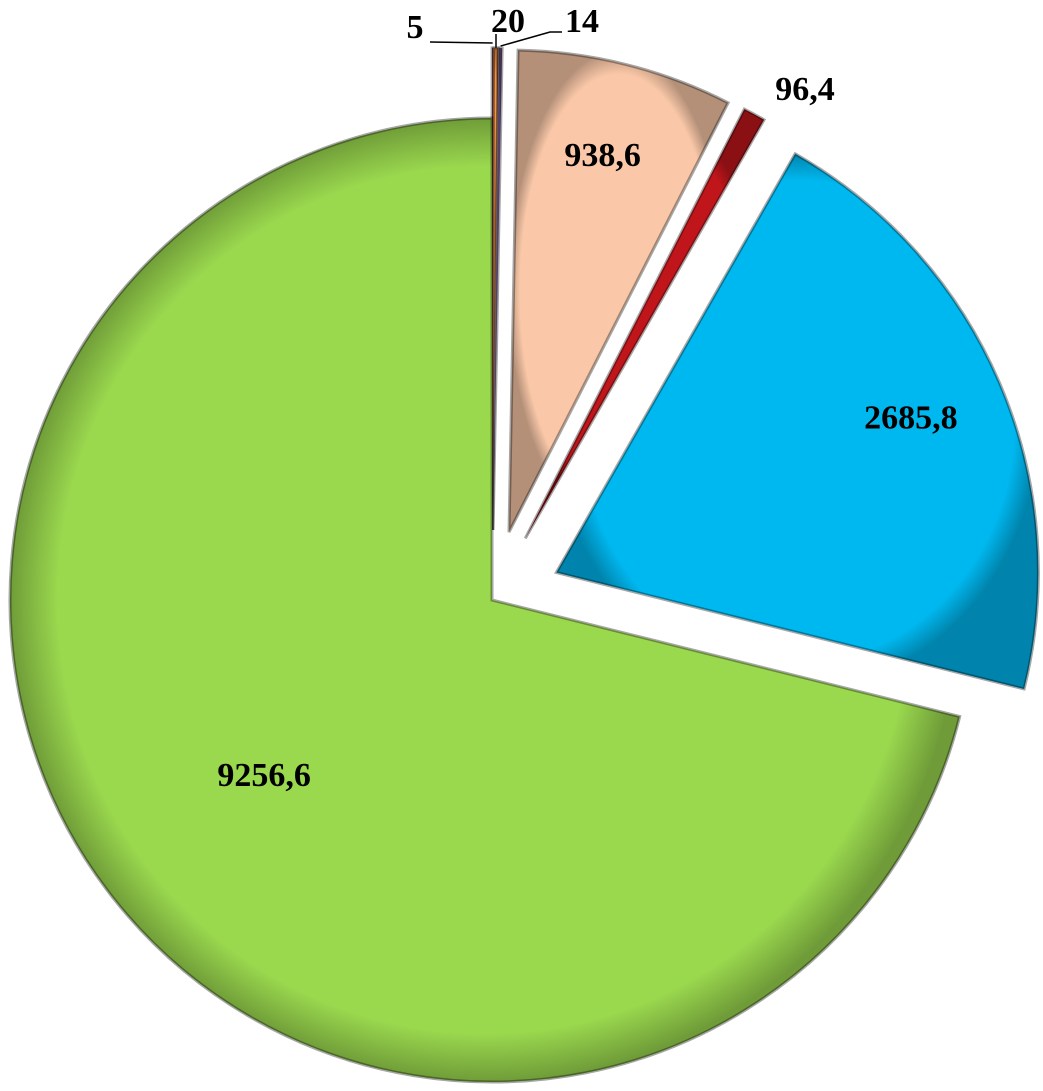 The height and width of the screenshot is (1091, 1043). What do you see at coordinates (602, 155) in the screenshot?
I see `data-label: 938,6` at bounding box center [602, 155].